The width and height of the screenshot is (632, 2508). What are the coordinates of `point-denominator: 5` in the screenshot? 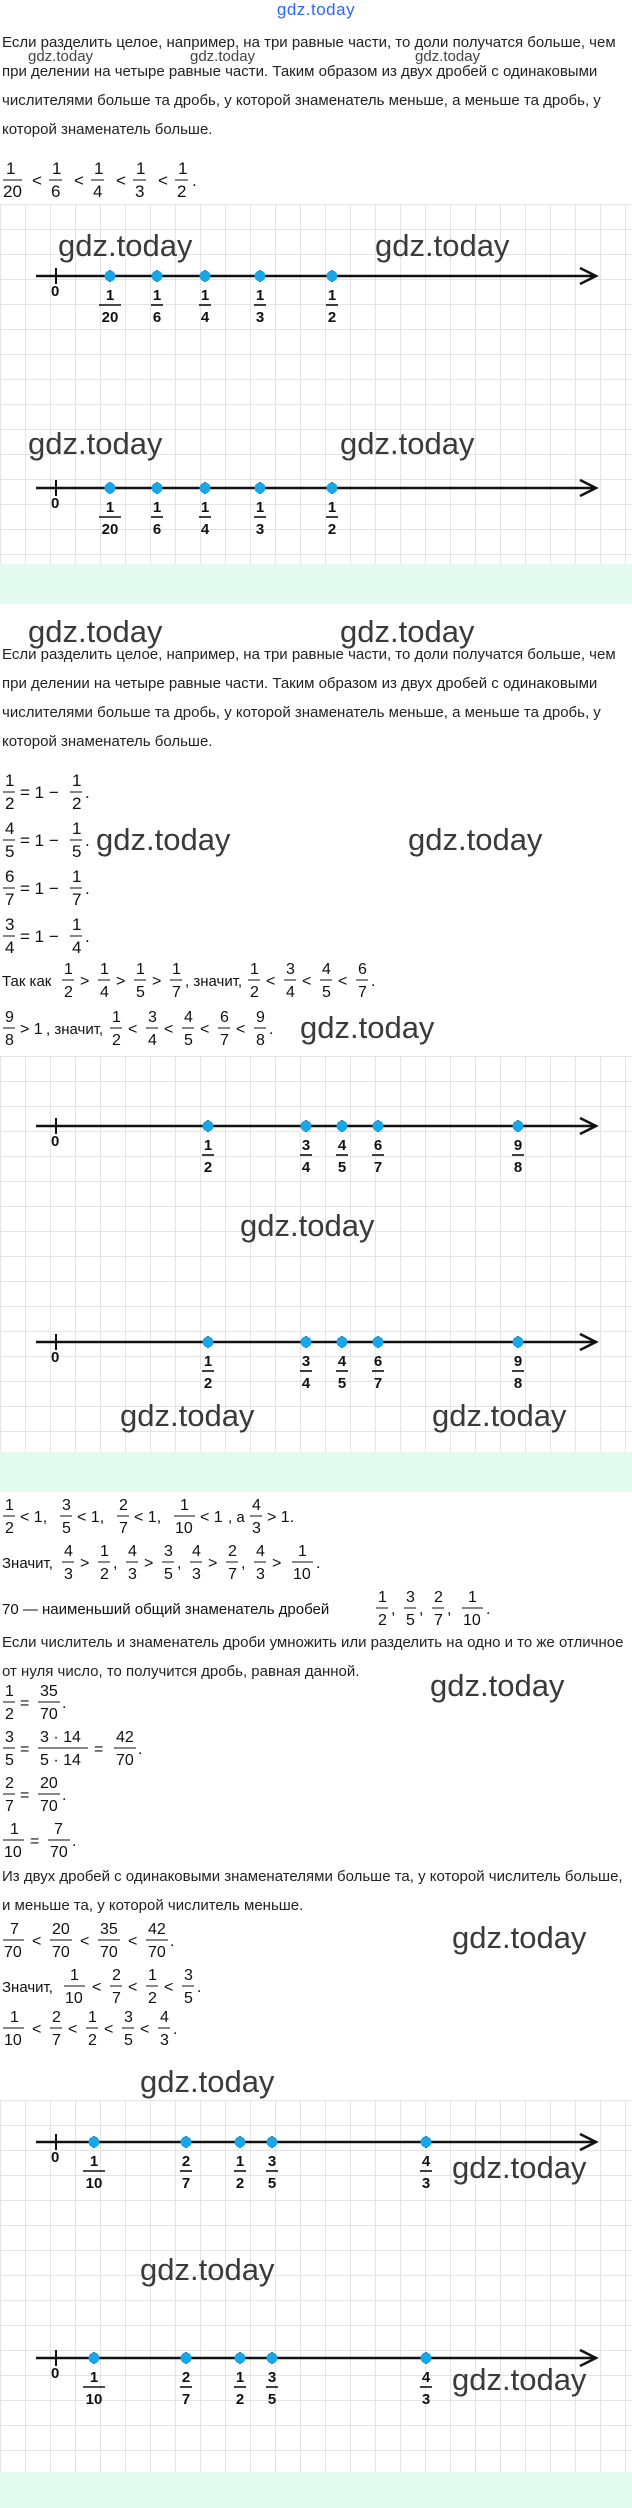 It's located at (342, 1167).